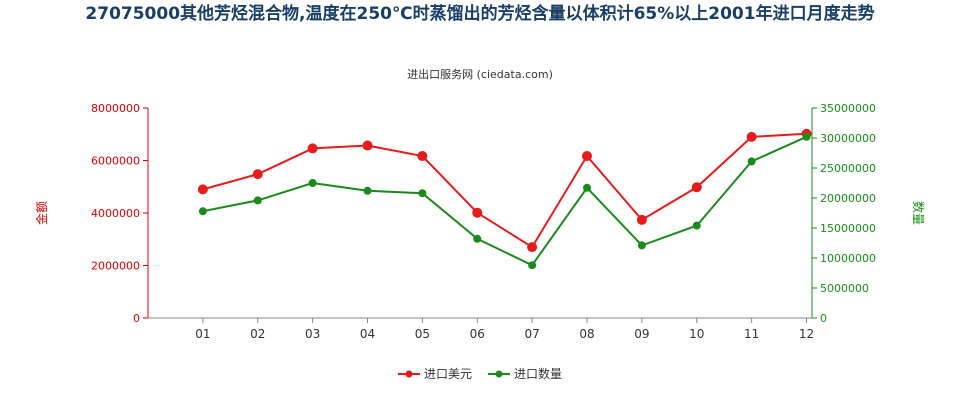 The image size is (960, 400). What do you see at coordinates (257, 334) in the screenshot?
I see `x-tick-label: 02` at bounding box center [257, 334].